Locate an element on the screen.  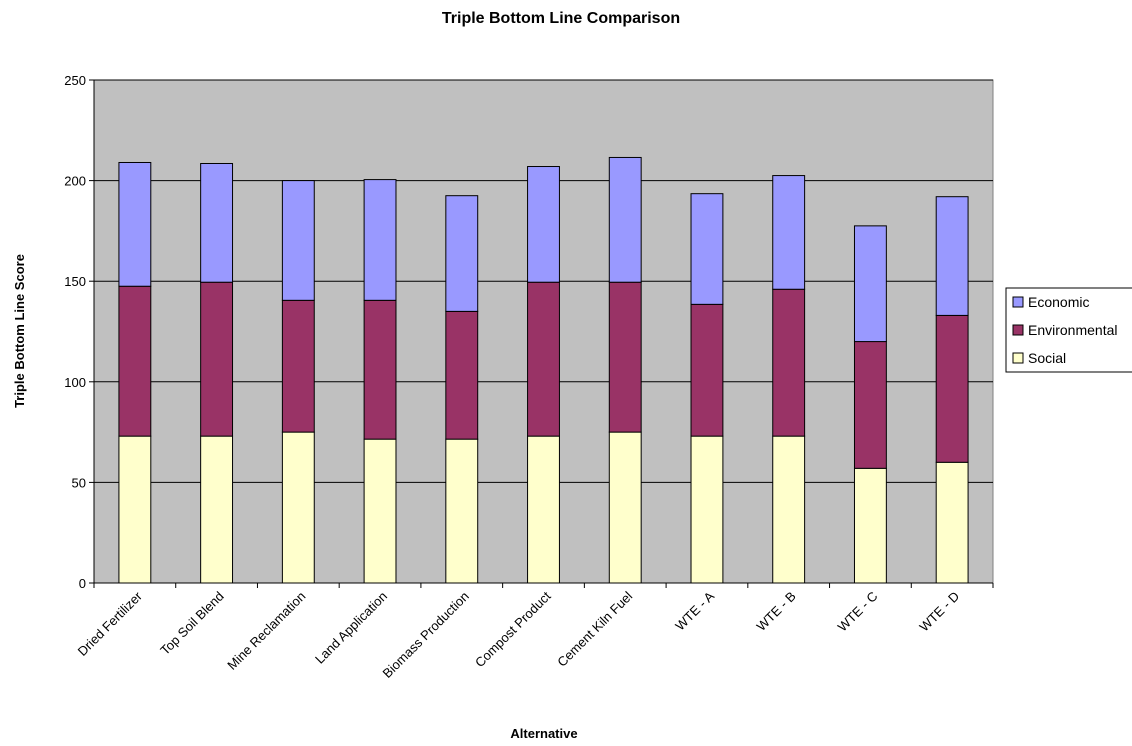
x-tick-label: WTE - B is located at coordinates (775, 611).